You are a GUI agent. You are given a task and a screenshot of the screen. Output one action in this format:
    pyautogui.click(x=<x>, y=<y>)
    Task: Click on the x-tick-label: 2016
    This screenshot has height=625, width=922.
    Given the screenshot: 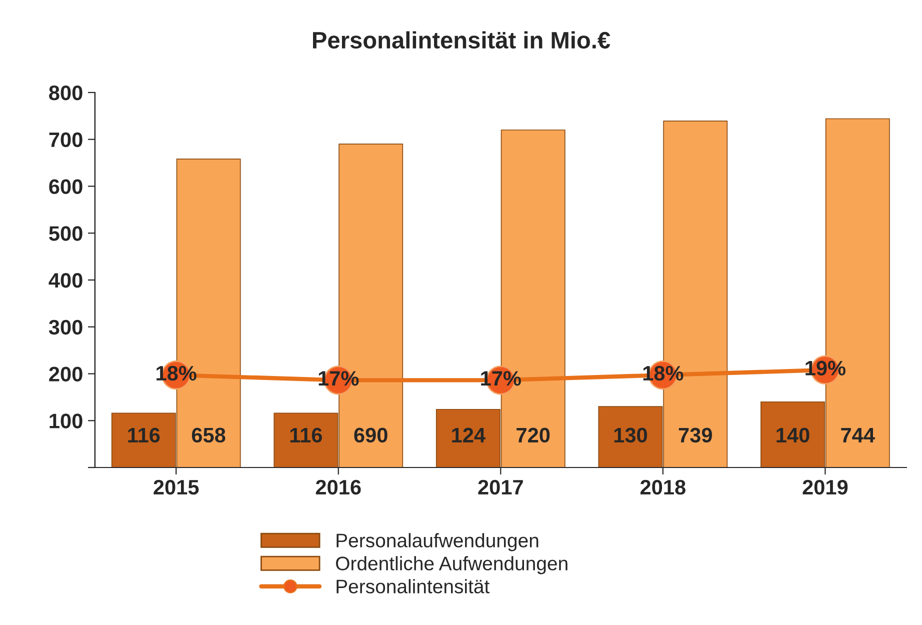 What is the action you would take?
    pyautogui.click(x=338, y=487)
    